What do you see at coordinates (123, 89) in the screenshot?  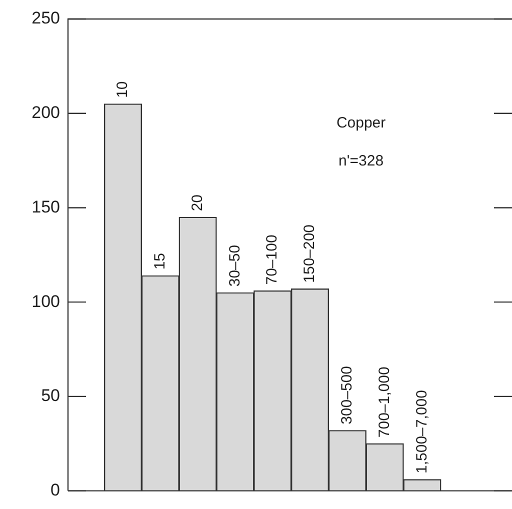 I see `x-tick-label: 10` at bounding box center [123, 89].